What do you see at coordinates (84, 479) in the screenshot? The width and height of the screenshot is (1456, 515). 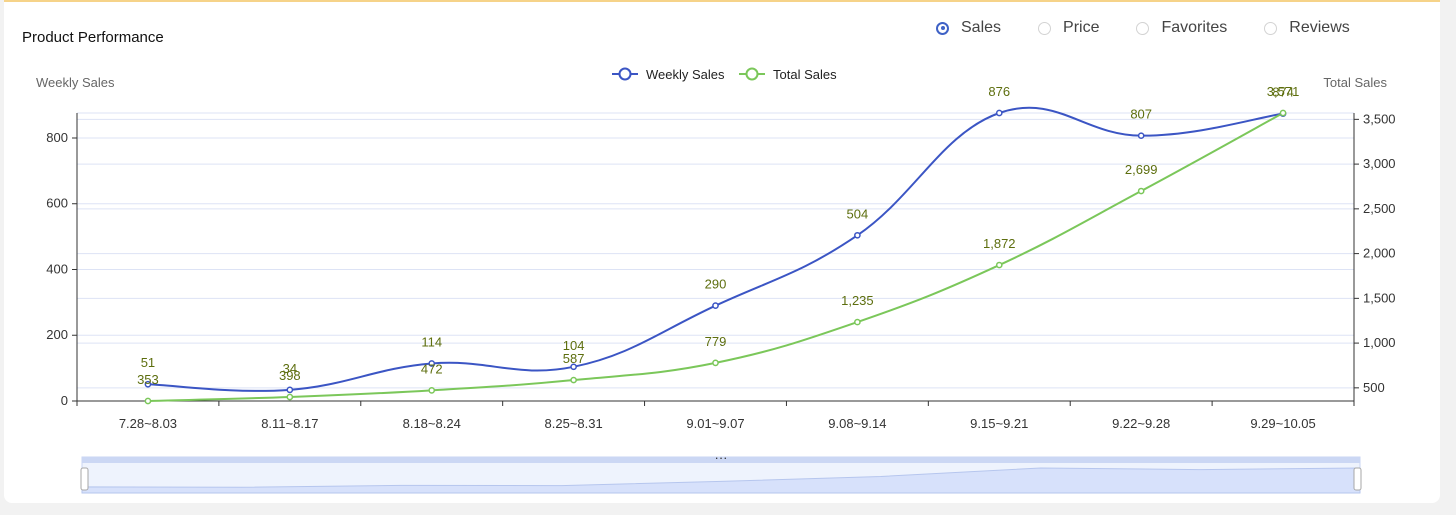 I see `data-zoom-handle-left` at bounding box center [84, 479].